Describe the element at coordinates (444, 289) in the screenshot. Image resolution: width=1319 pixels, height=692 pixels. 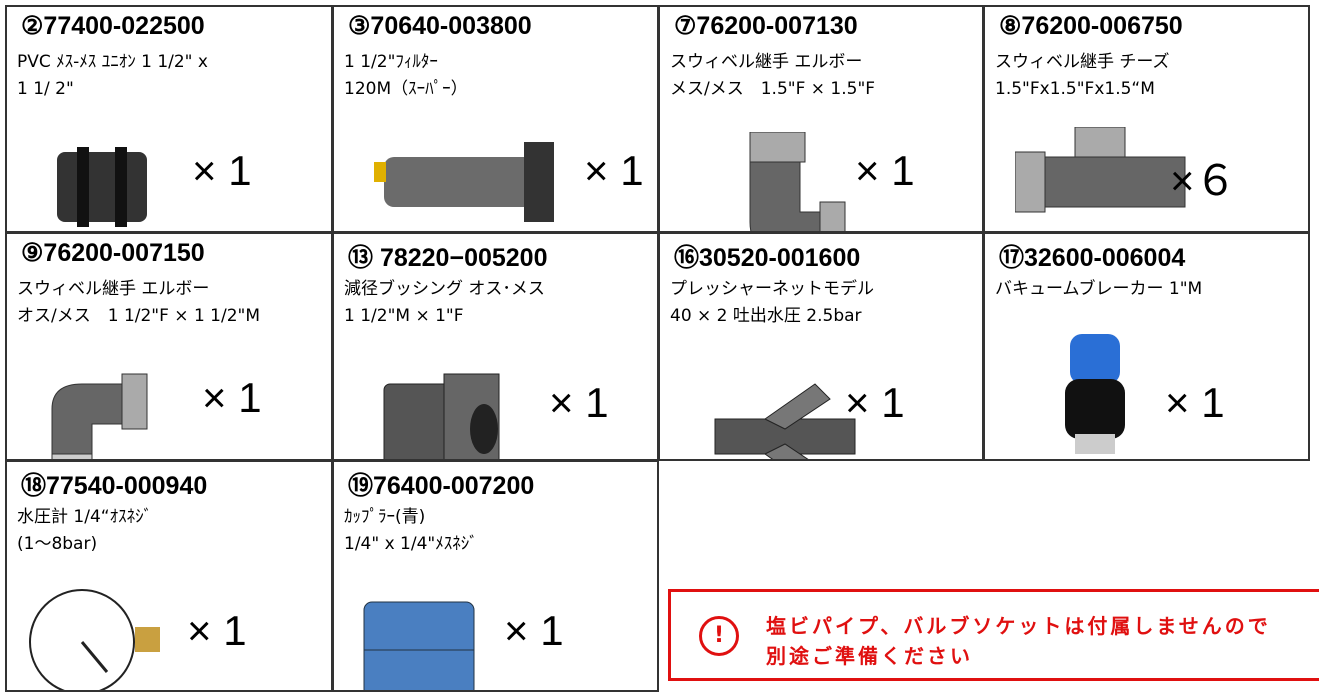
I see `description-line: 減径ブッシング オス･メス` at that location.